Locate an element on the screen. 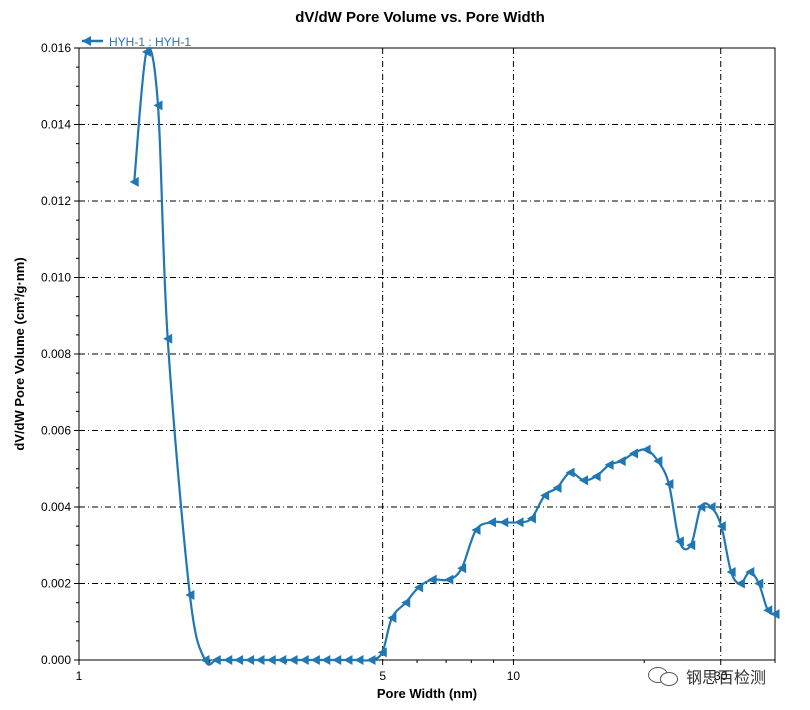 The width and height of the screenshot is (810, 710). y-tick-label: 0.012 is located at coordinates (56, 201).